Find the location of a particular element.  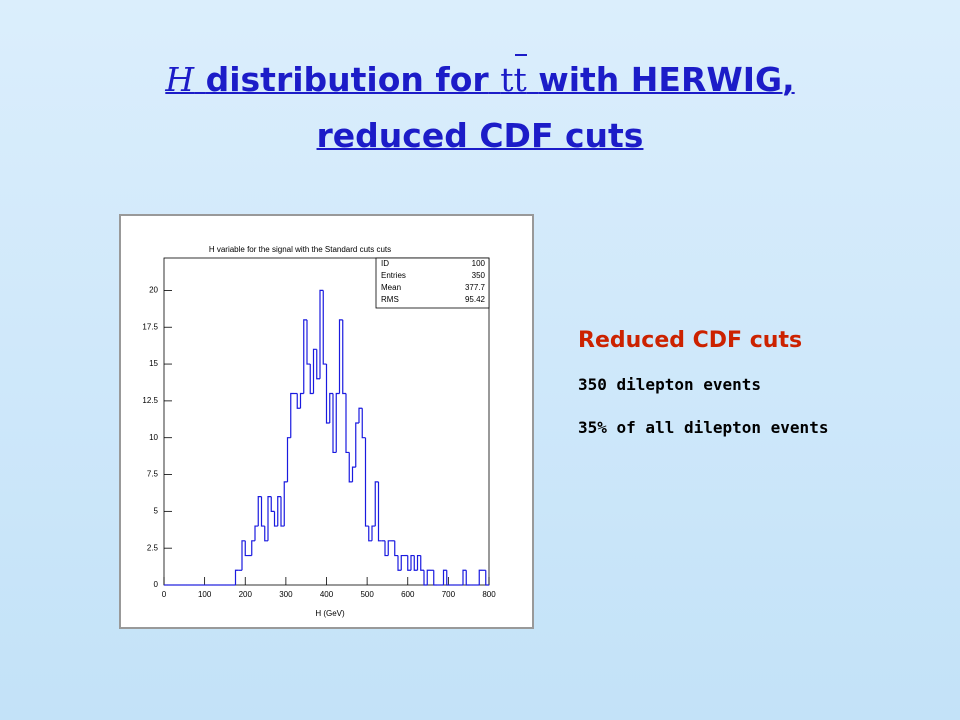

x-tick-label: 400 is located at coordinates (327, 594).